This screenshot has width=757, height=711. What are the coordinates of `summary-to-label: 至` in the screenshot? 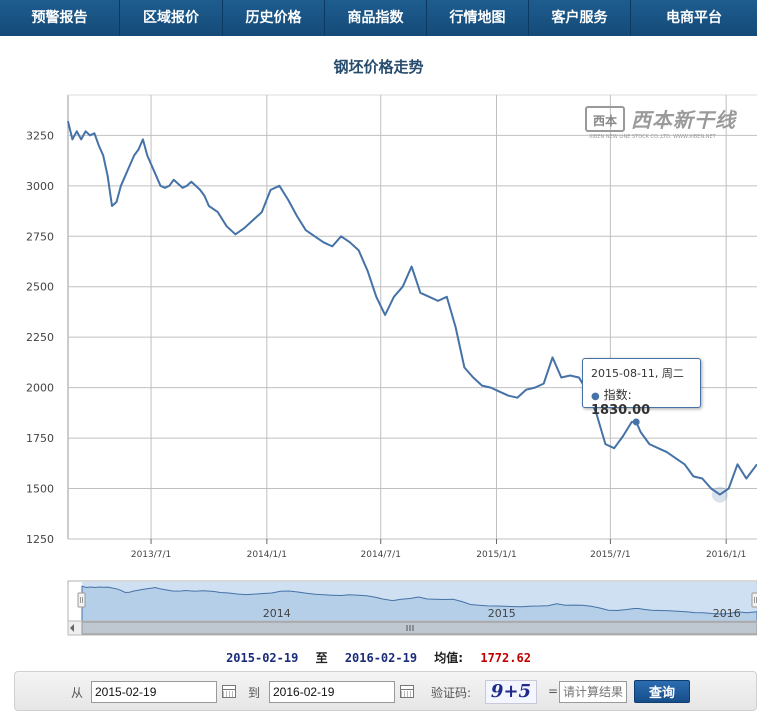 It's located at (321, 658).